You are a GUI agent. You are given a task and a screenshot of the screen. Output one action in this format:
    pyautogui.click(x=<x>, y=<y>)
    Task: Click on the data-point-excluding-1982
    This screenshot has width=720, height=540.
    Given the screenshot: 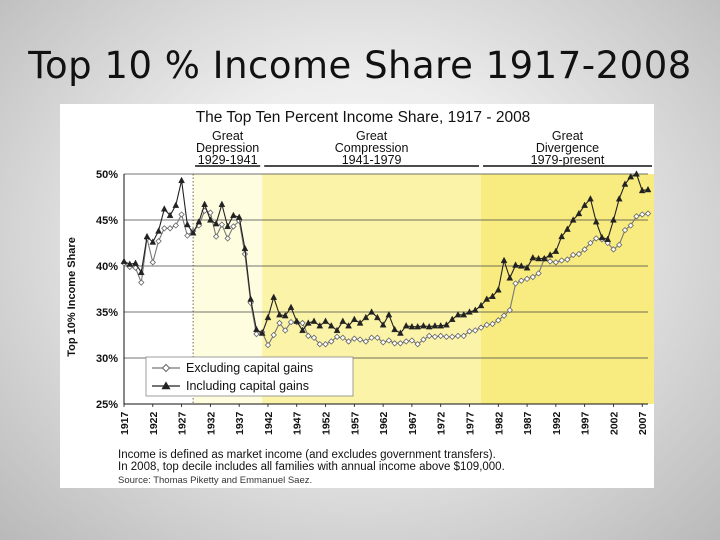 What is the action you would take?
    pyautogui.click(x=498, y=320)
    